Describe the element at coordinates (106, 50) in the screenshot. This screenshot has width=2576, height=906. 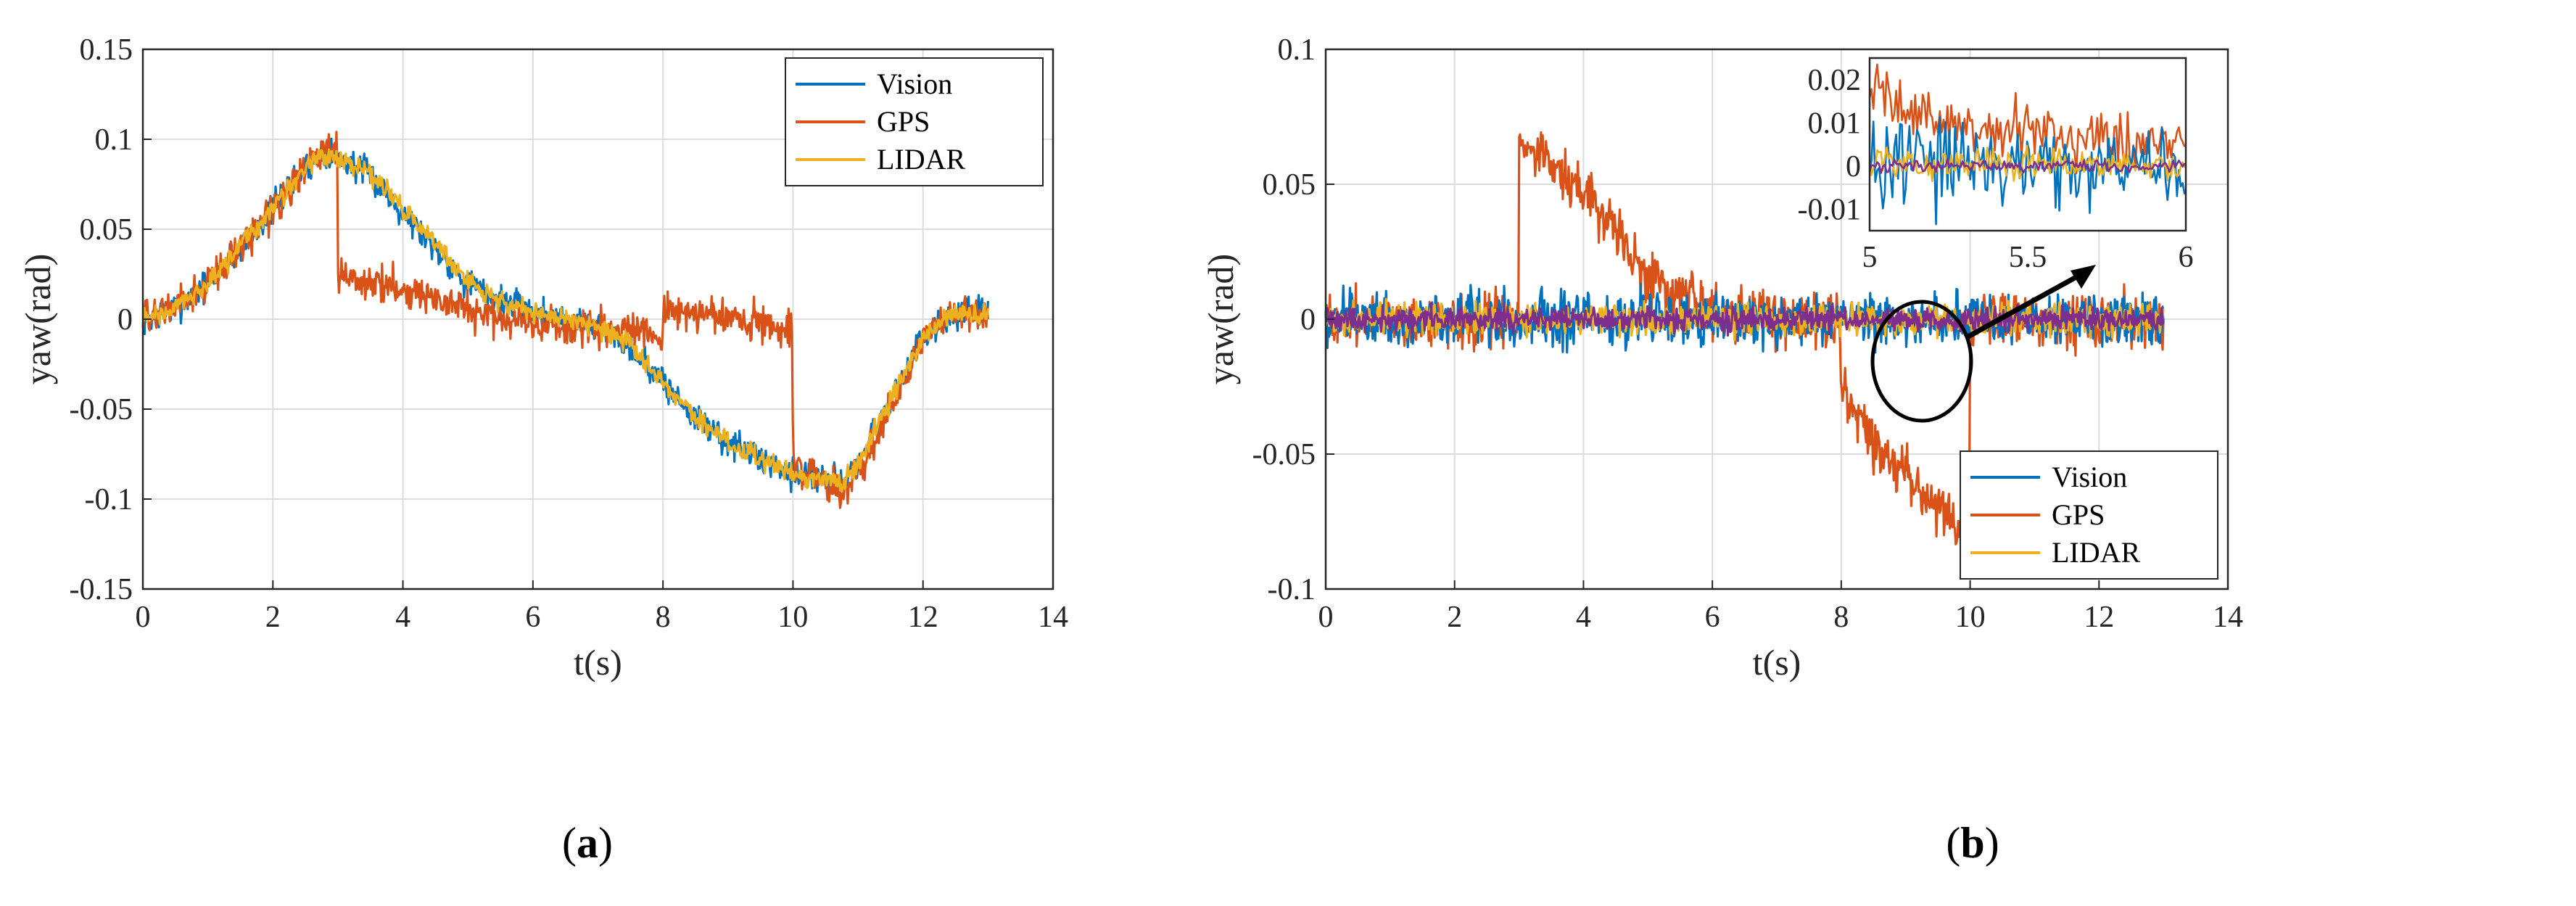
I see `y-tick-label: 0.15` at that location.